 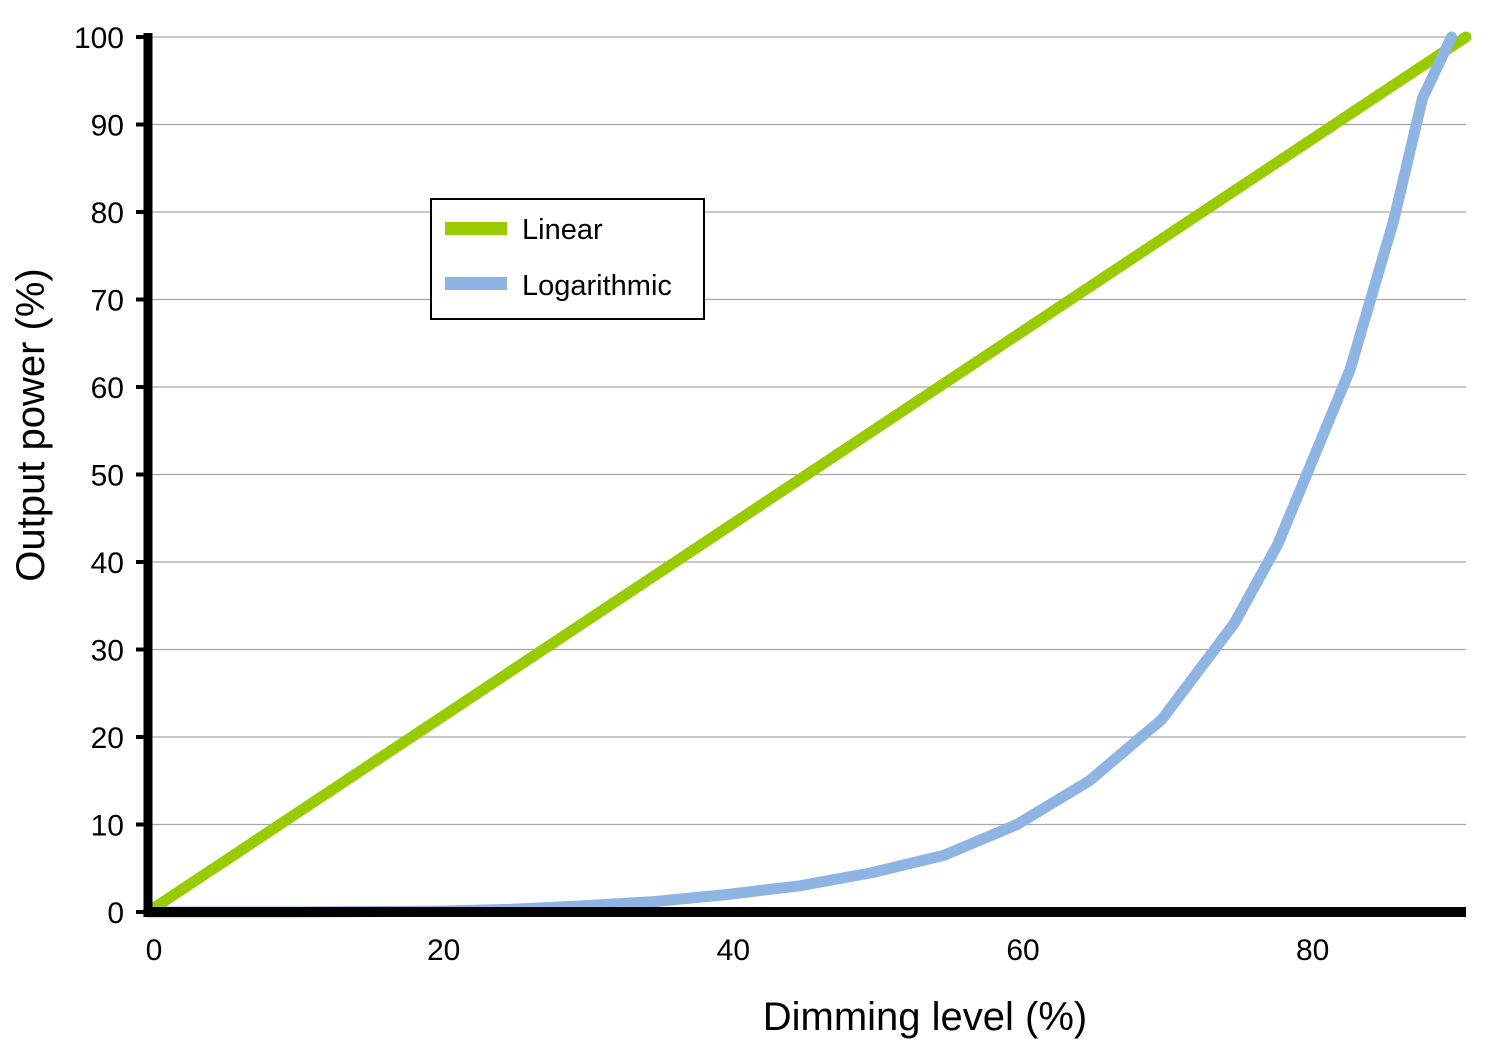 What do you see at coordinates (107, 388) in the screenshot?
I see `y-tick-label-60: 60` at bounding box center [107, 388].